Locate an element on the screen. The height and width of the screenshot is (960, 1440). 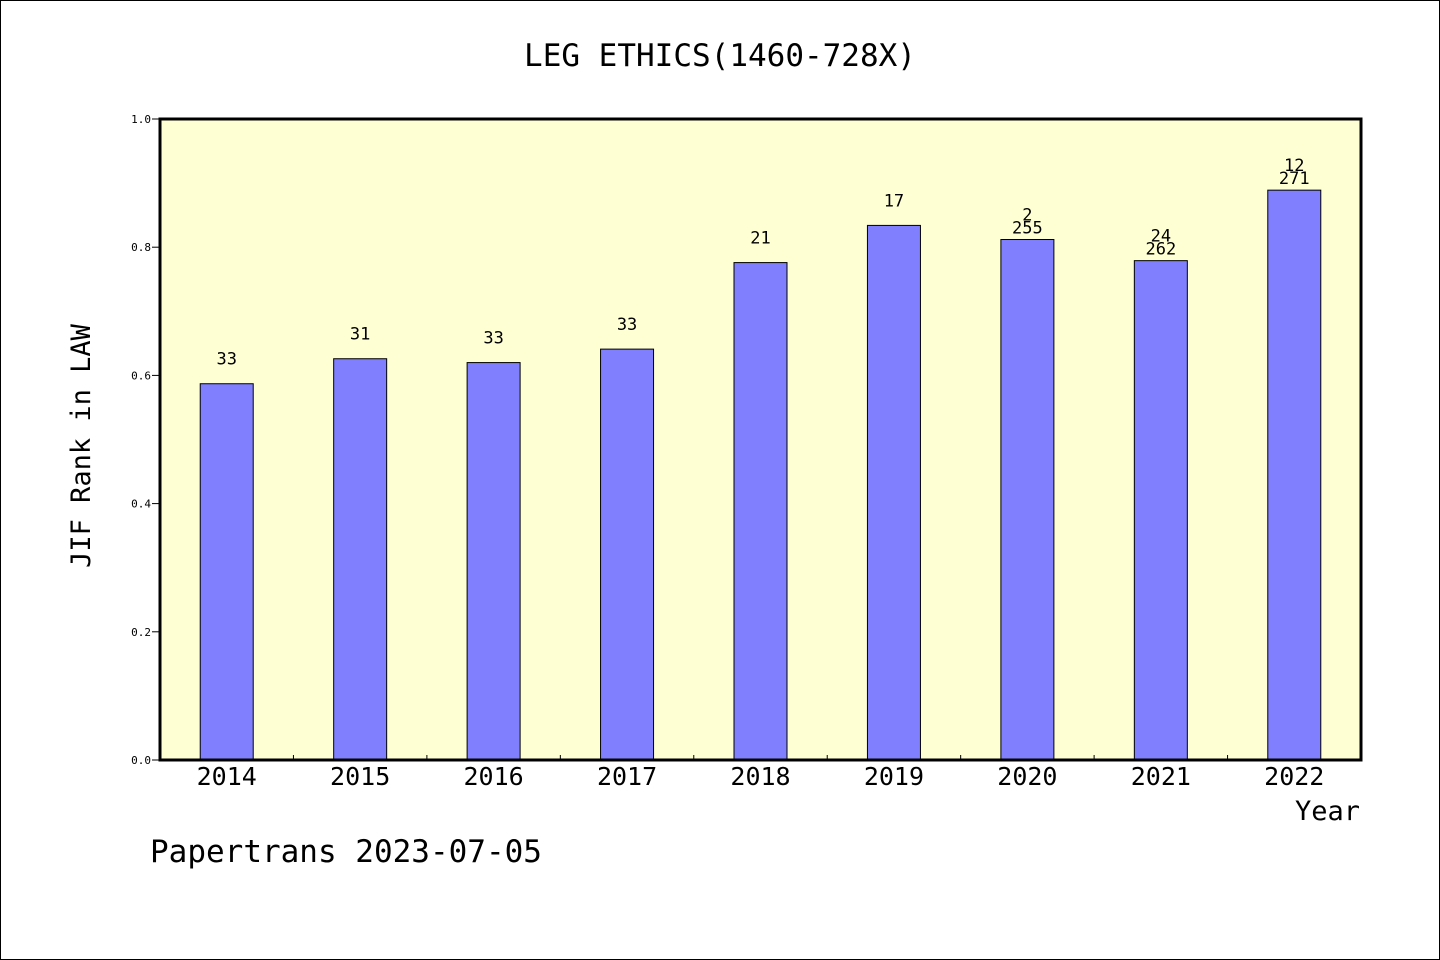
data-label-2017-0: 33 is located at coordinates (627, 325).